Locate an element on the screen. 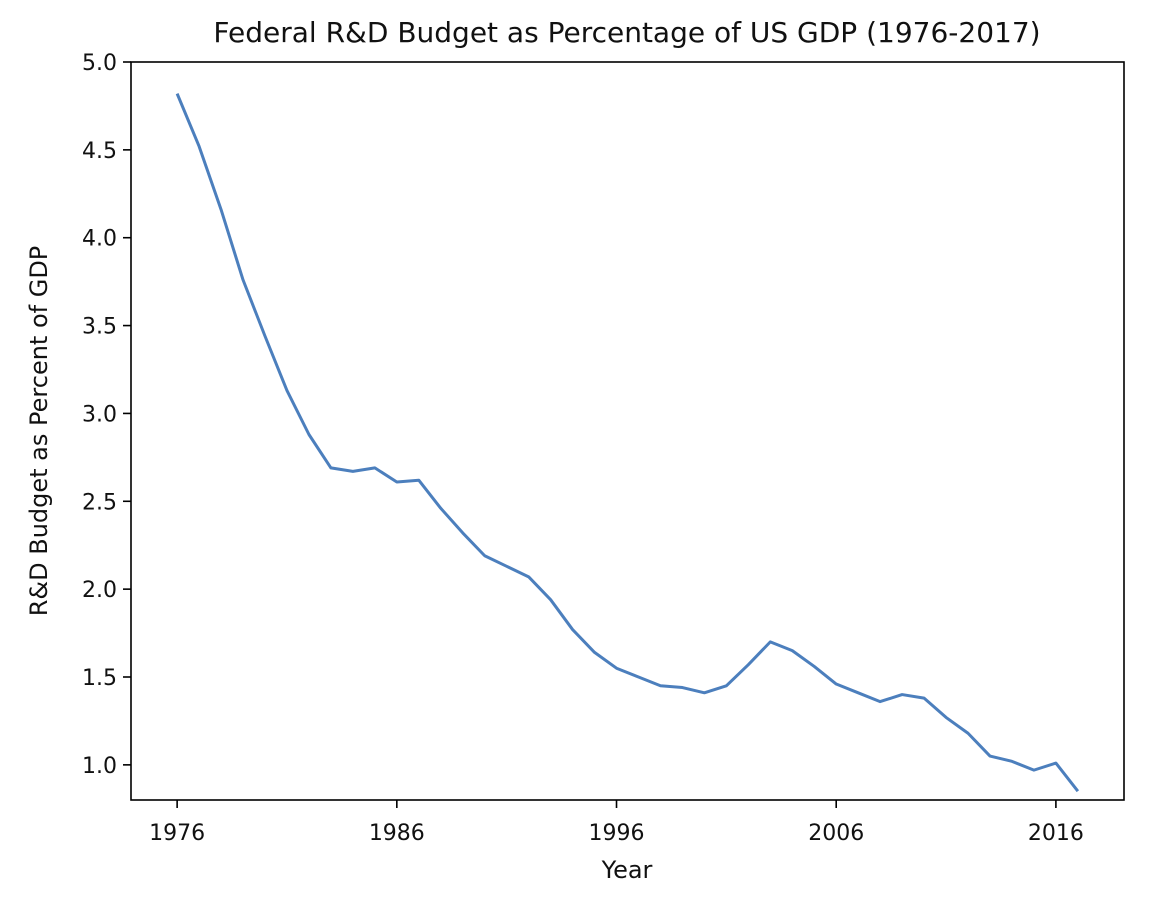  y-tick-label: 1.5 is located at coordinates (99, 678).